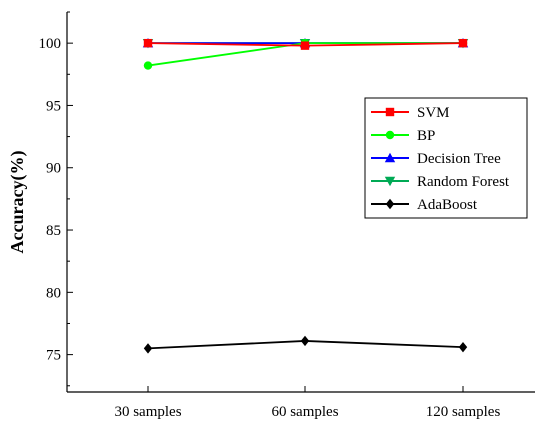  What do you see at coordinates (304, 412) in the screenshot?
I see `x-tick-label: 60 samples` at bounding box center [304, 412].